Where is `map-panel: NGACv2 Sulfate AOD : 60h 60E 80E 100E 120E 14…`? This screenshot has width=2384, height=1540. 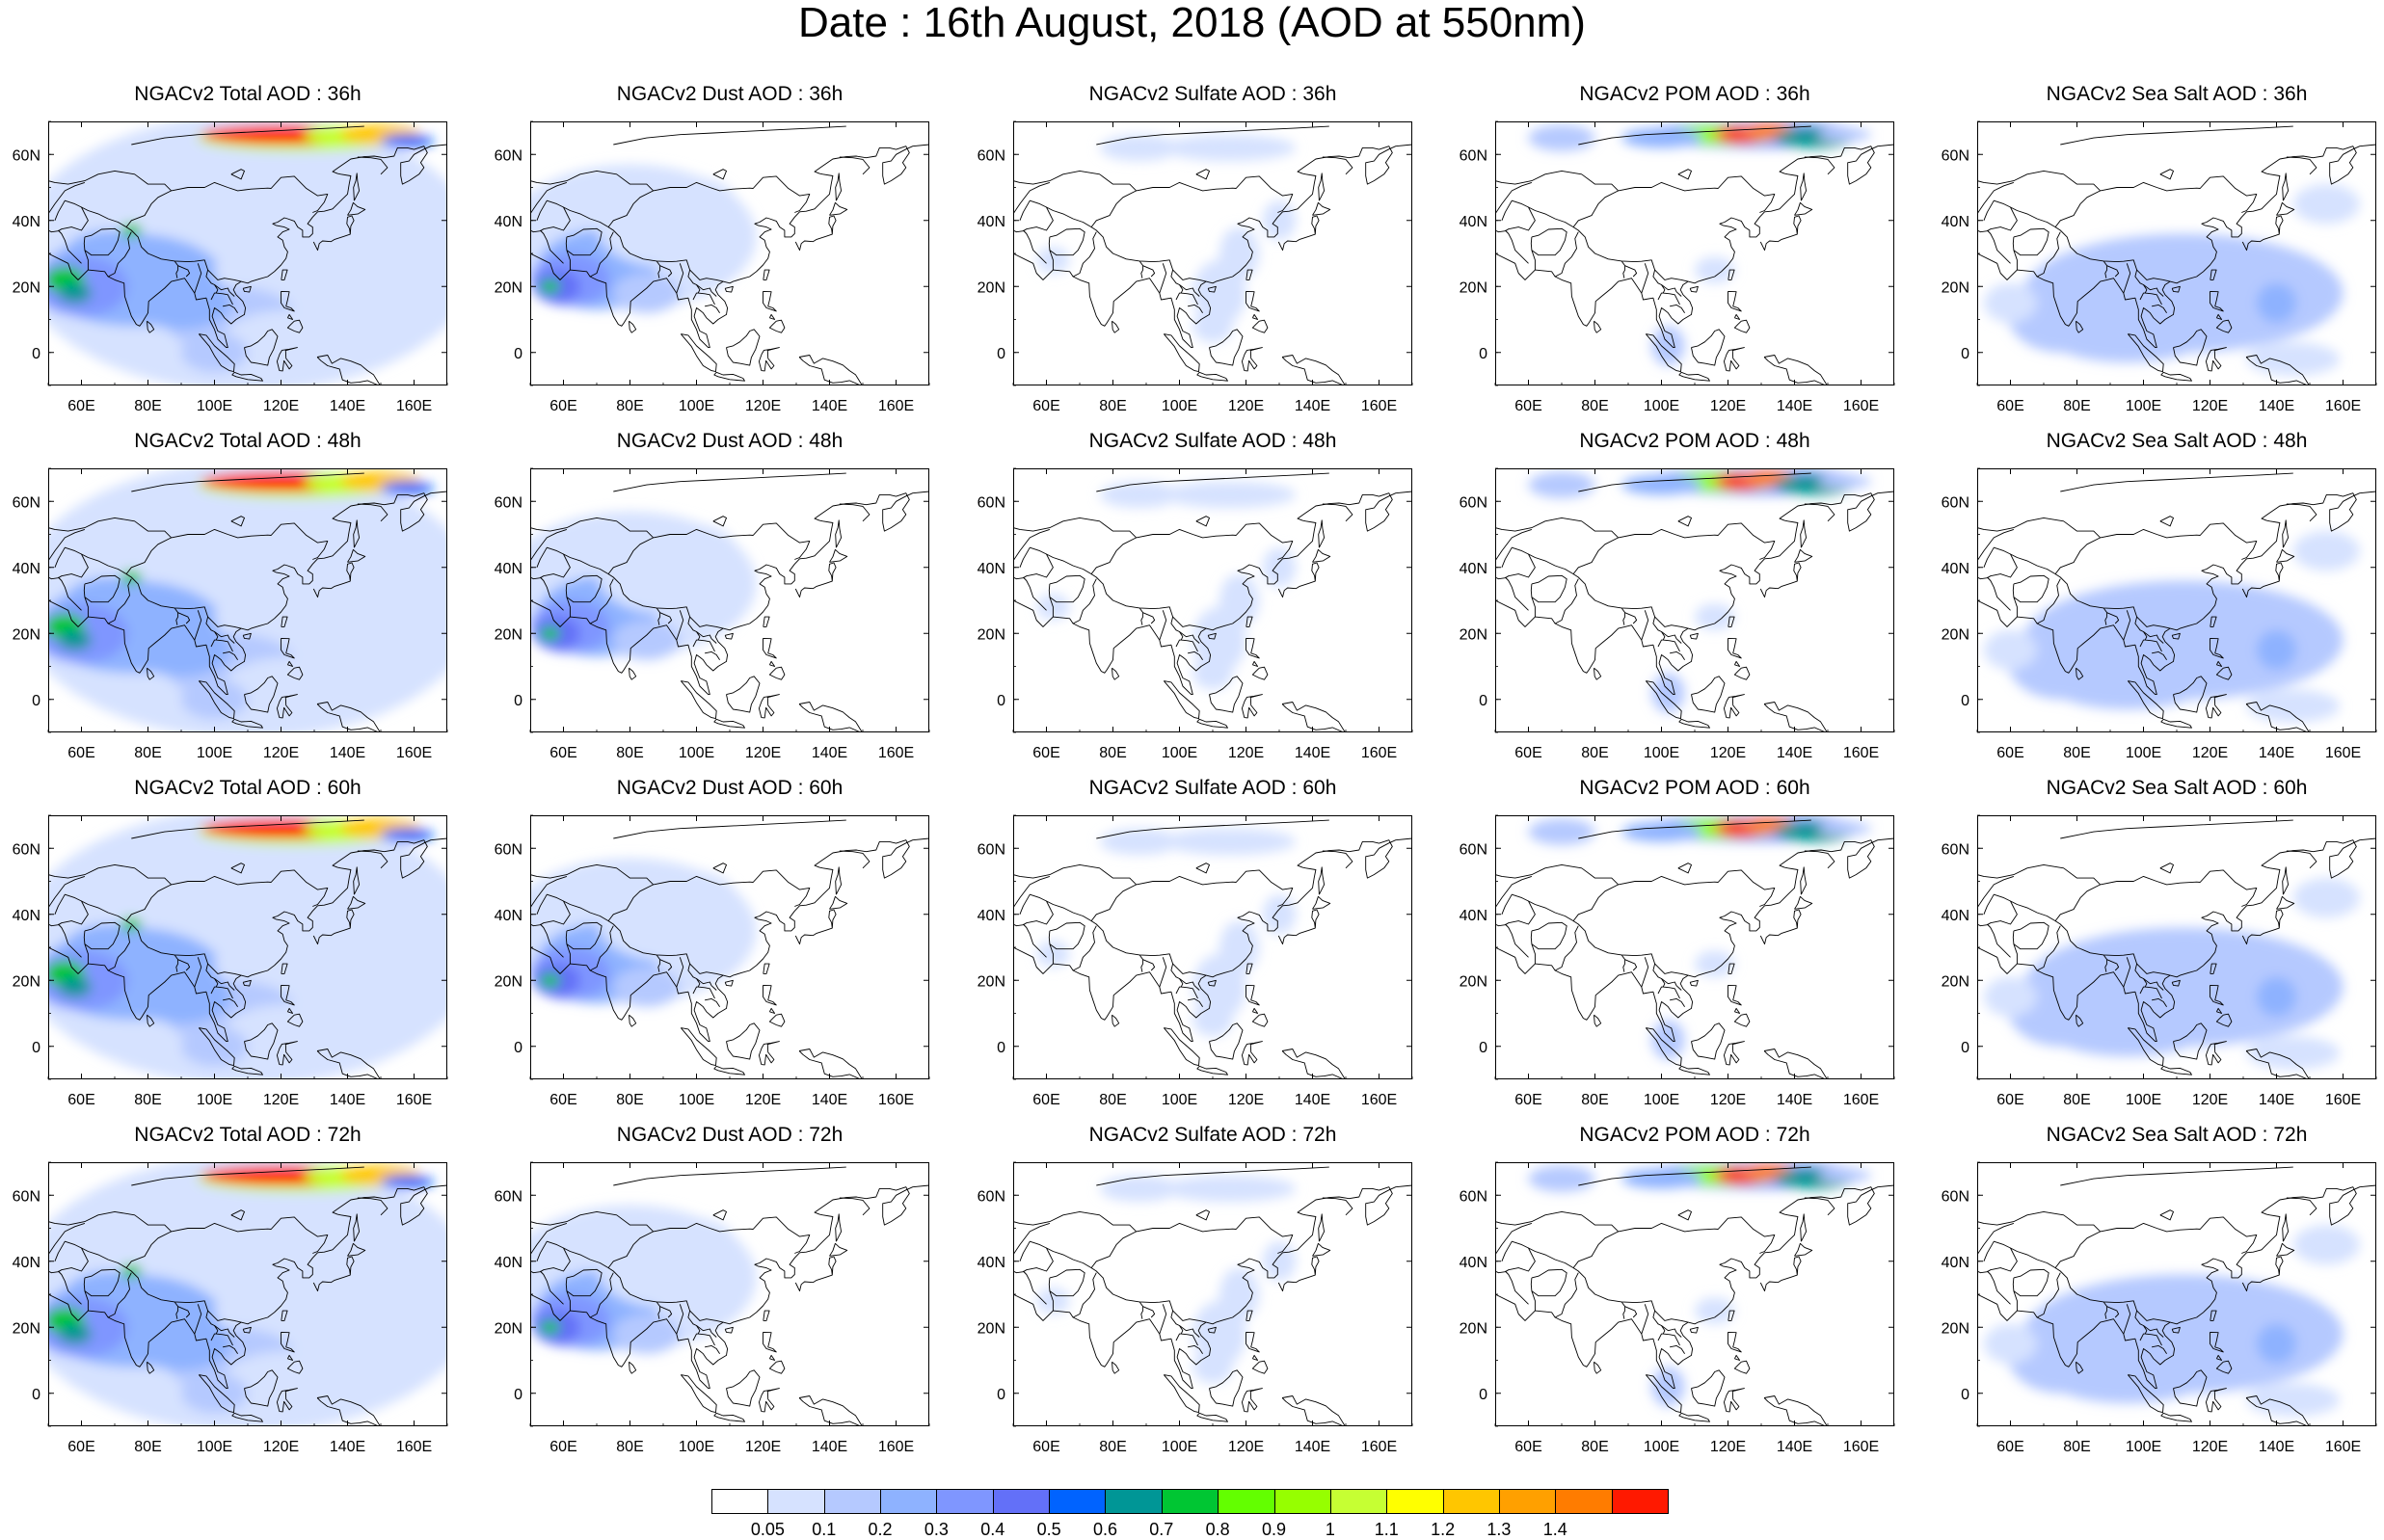
map-panel: NGACv2 Sulfate AOD : 60h 60E 80E 100E 120E 14… is located at coordinates (1195, 942).